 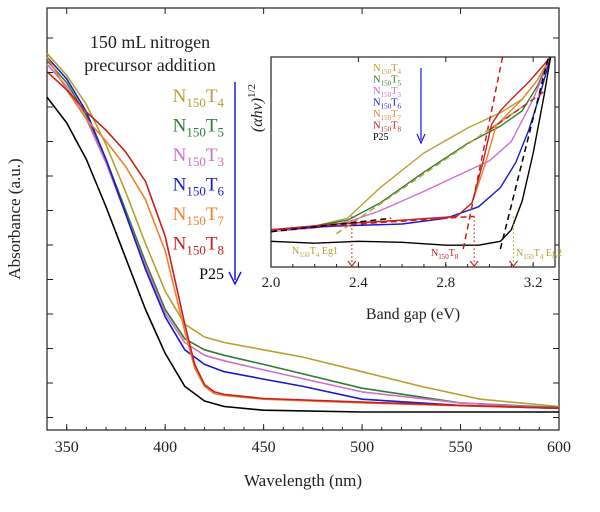 What do you see at coordinates (542, 257) in the screenshot?
I see `inset-annotation-sub: 4` at bounding box center [542, 257].